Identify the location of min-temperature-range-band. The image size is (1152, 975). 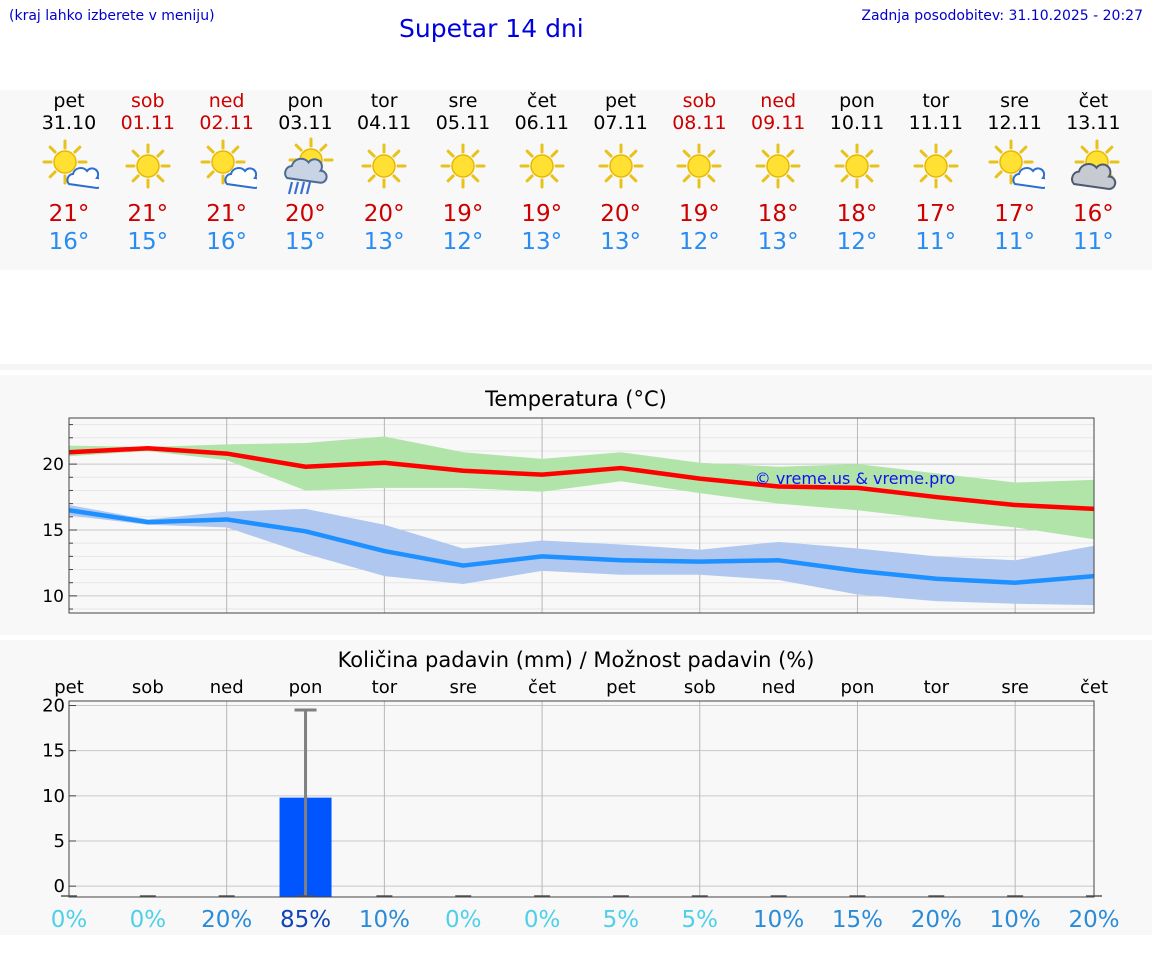
(581, 555).